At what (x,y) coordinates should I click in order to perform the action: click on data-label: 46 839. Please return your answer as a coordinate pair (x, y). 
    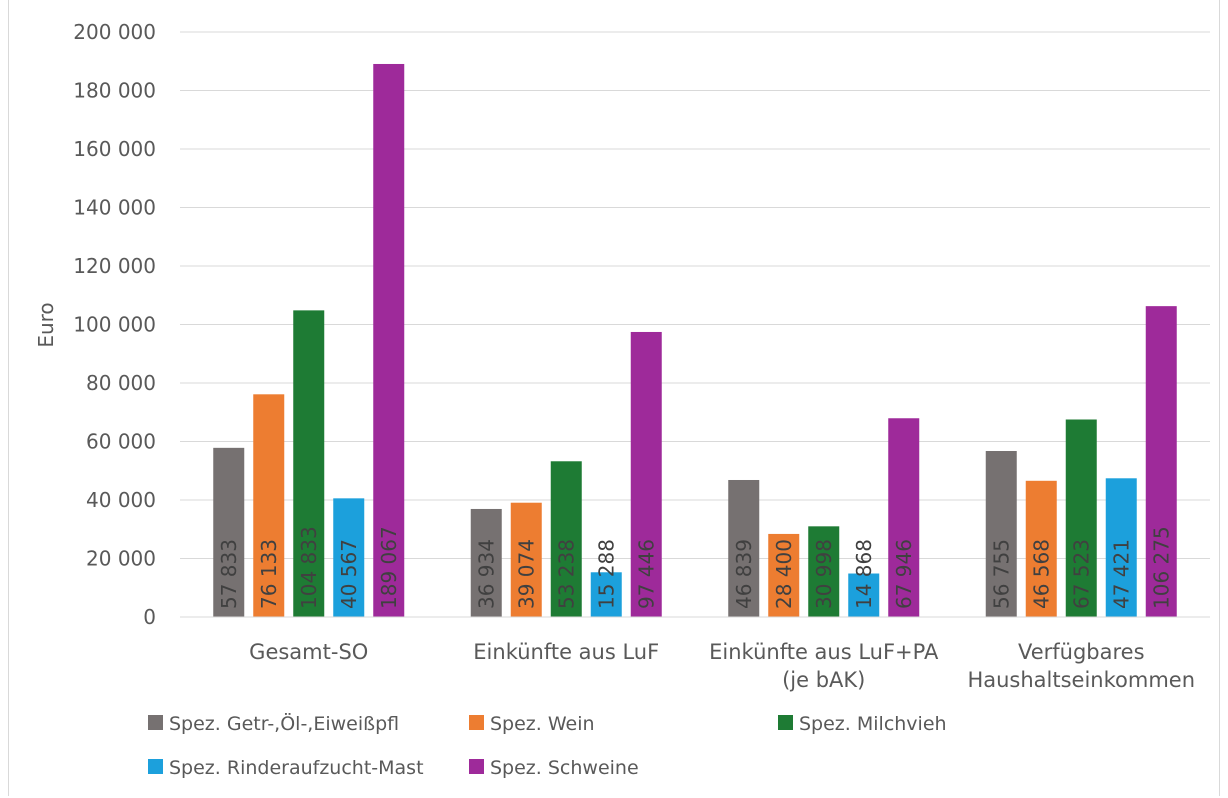
    Looking at the image, I should click on (744, 574).